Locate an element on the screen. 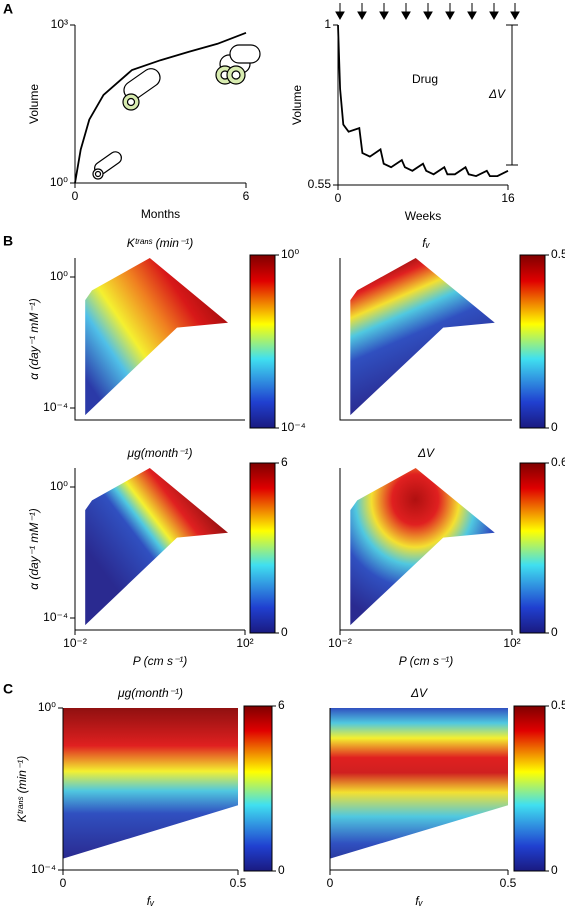 The height and width of the screenshot is (920, 565). panel-title: fᵥ is located at coordinates (426, 243).